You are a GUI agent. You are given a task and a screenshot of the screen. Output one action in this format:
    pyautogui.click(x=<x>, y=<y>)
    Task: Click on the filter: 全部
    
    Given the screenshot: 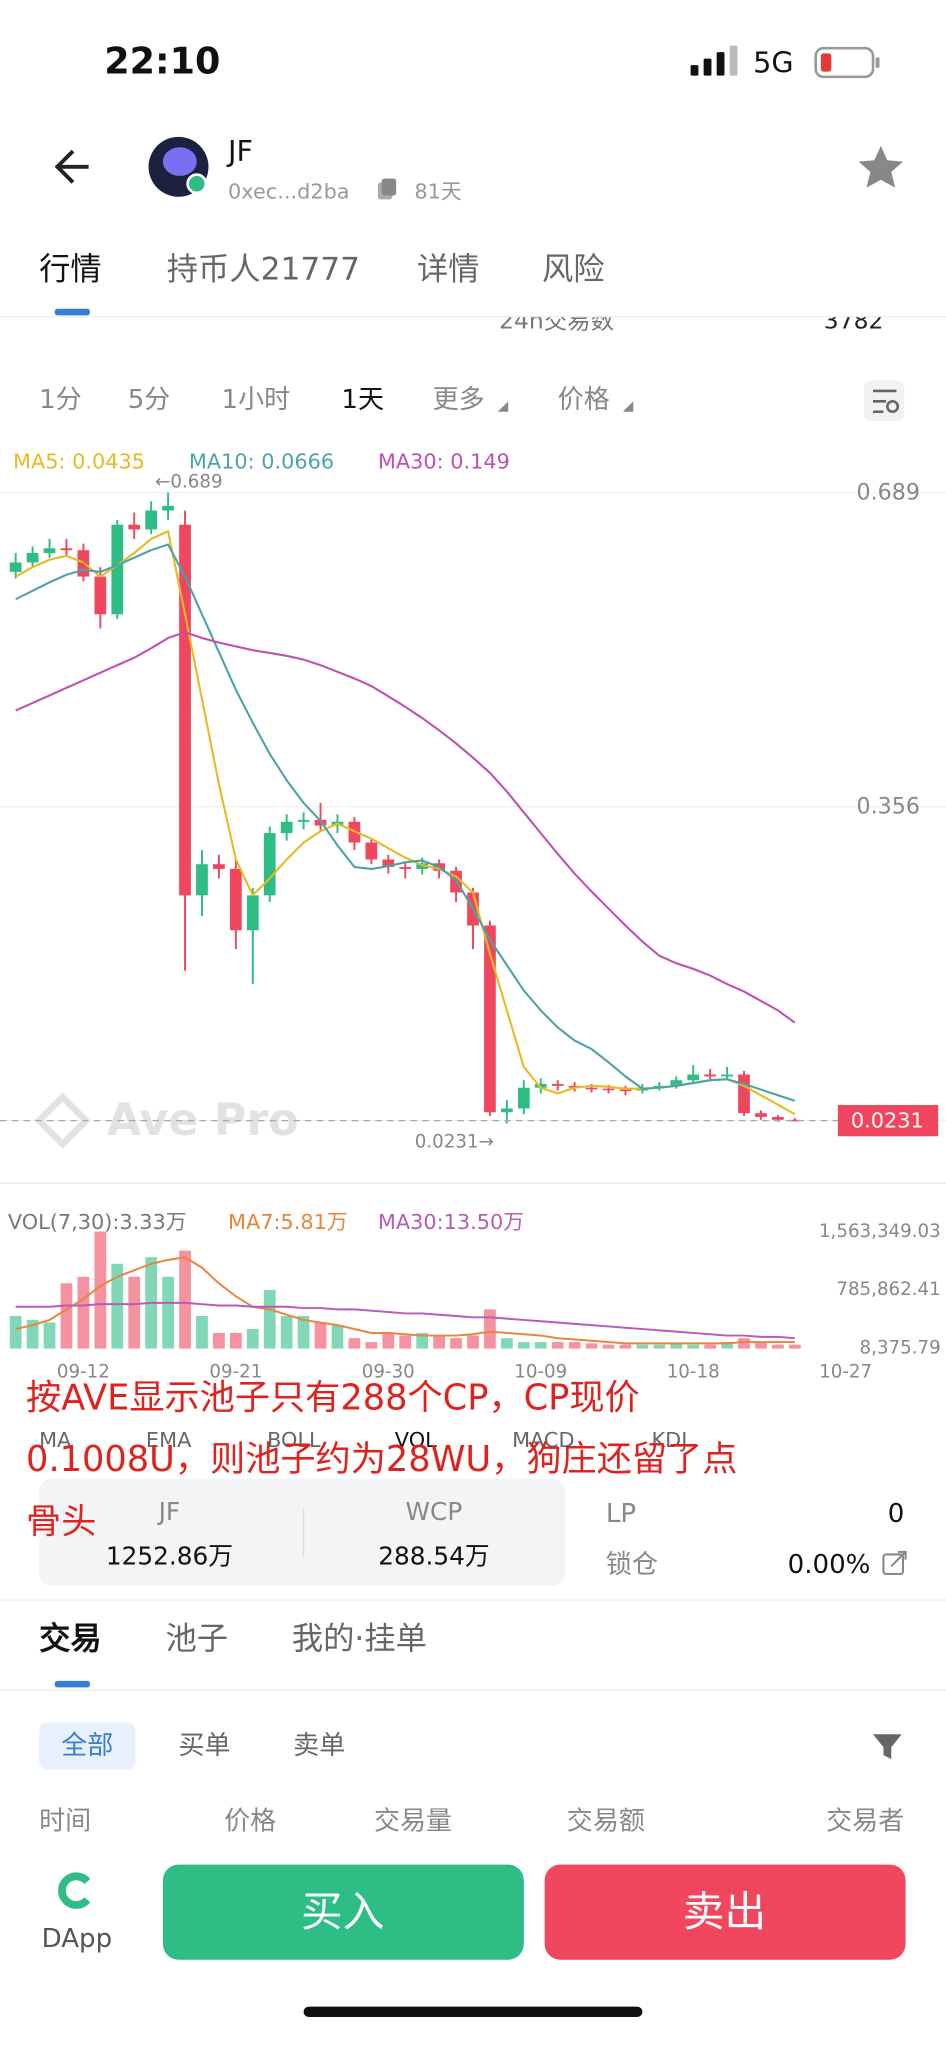 What is the action you would take?
    pyautogui.click(x=87, y=1746)
    